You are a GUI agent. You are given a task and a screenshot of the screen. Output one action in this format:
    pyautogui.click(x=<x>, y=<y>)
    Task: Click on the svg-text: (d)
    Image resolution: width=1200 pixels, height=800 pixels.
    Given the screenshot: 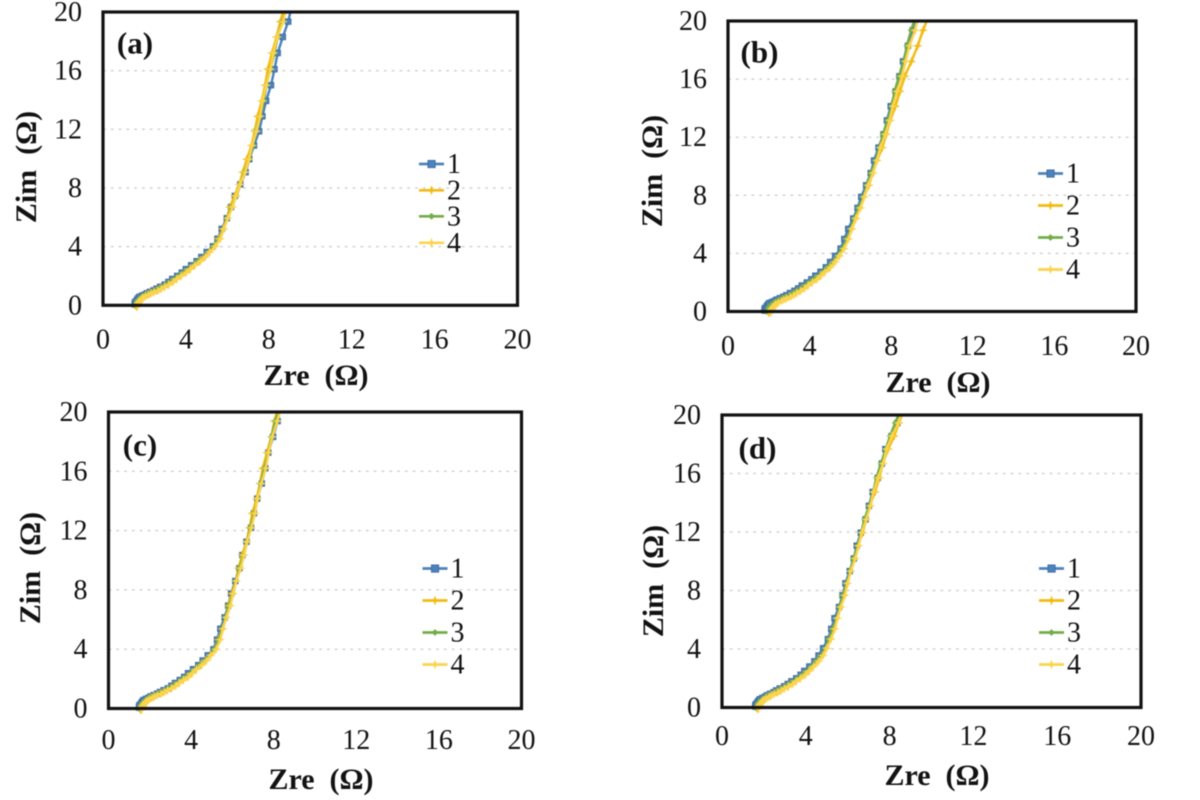 What is the action you would take?
    pyautogui.click(x=758, y=448)
    